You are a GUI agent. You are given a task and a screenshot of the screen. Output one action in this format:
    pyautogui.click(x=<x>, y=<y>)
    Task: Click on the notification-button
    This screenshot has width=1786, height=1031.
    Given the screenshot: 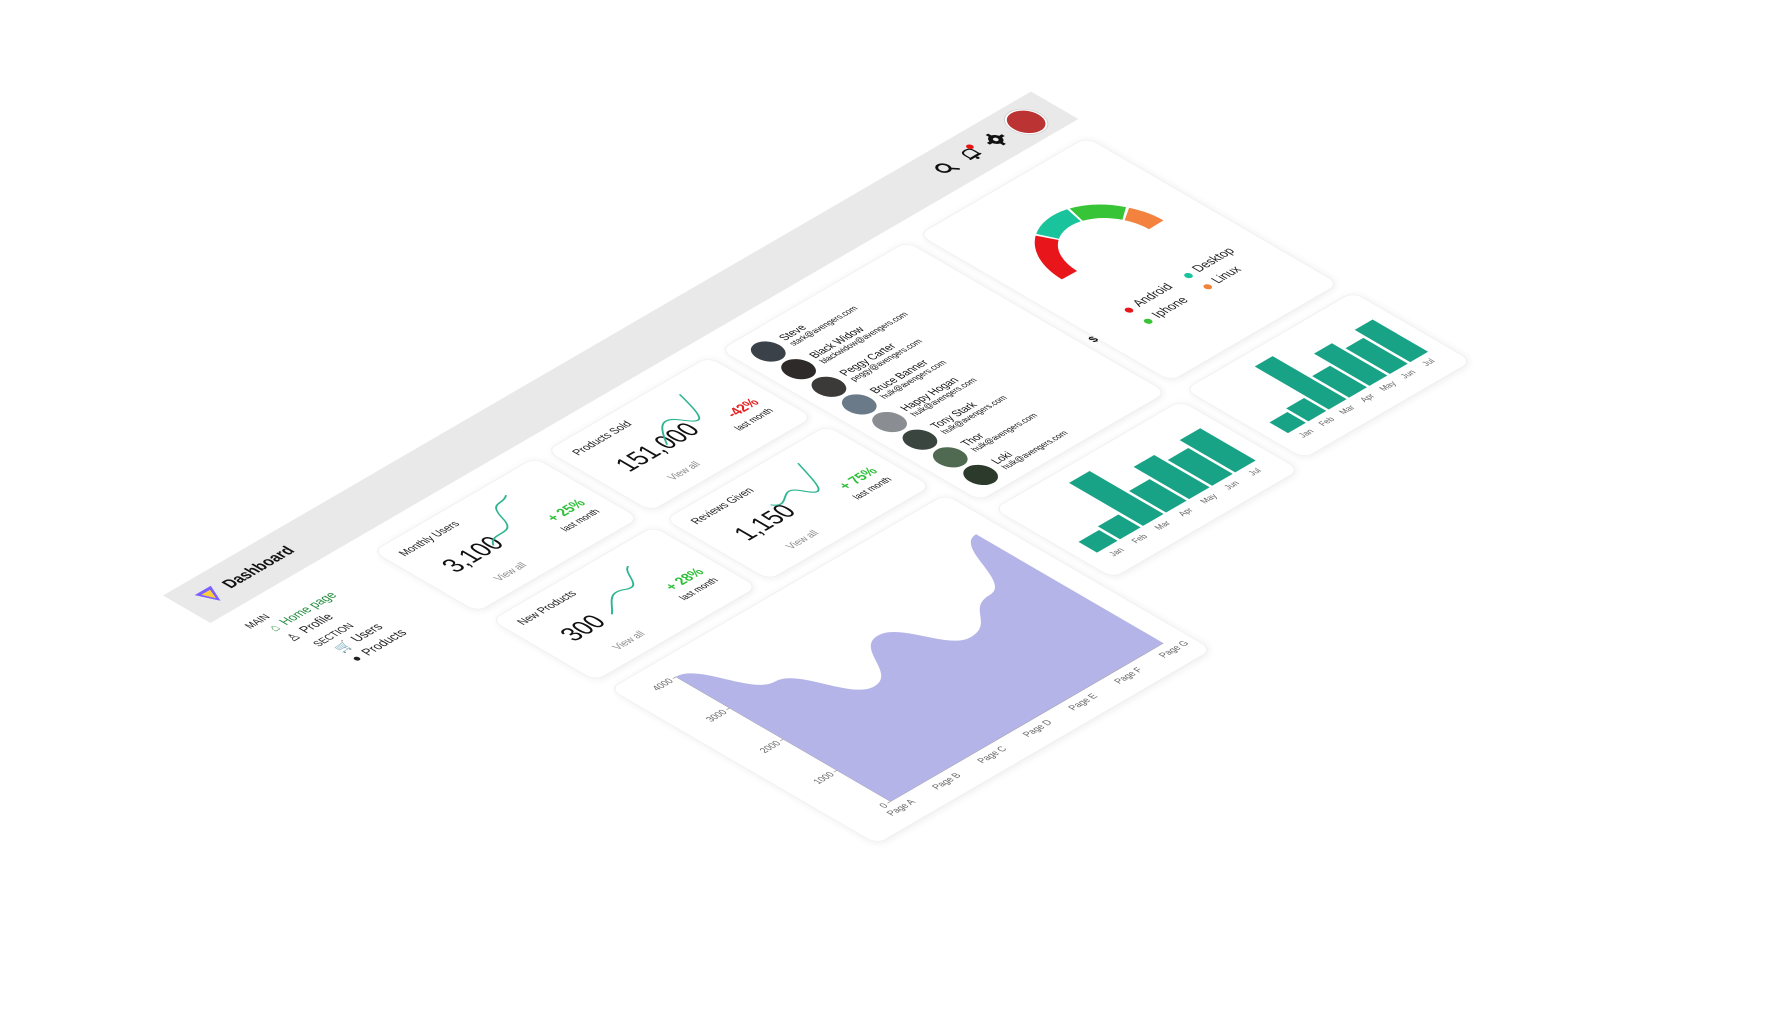 What is the action you would take?
    pyautogui.click(x=970, y=154)
    